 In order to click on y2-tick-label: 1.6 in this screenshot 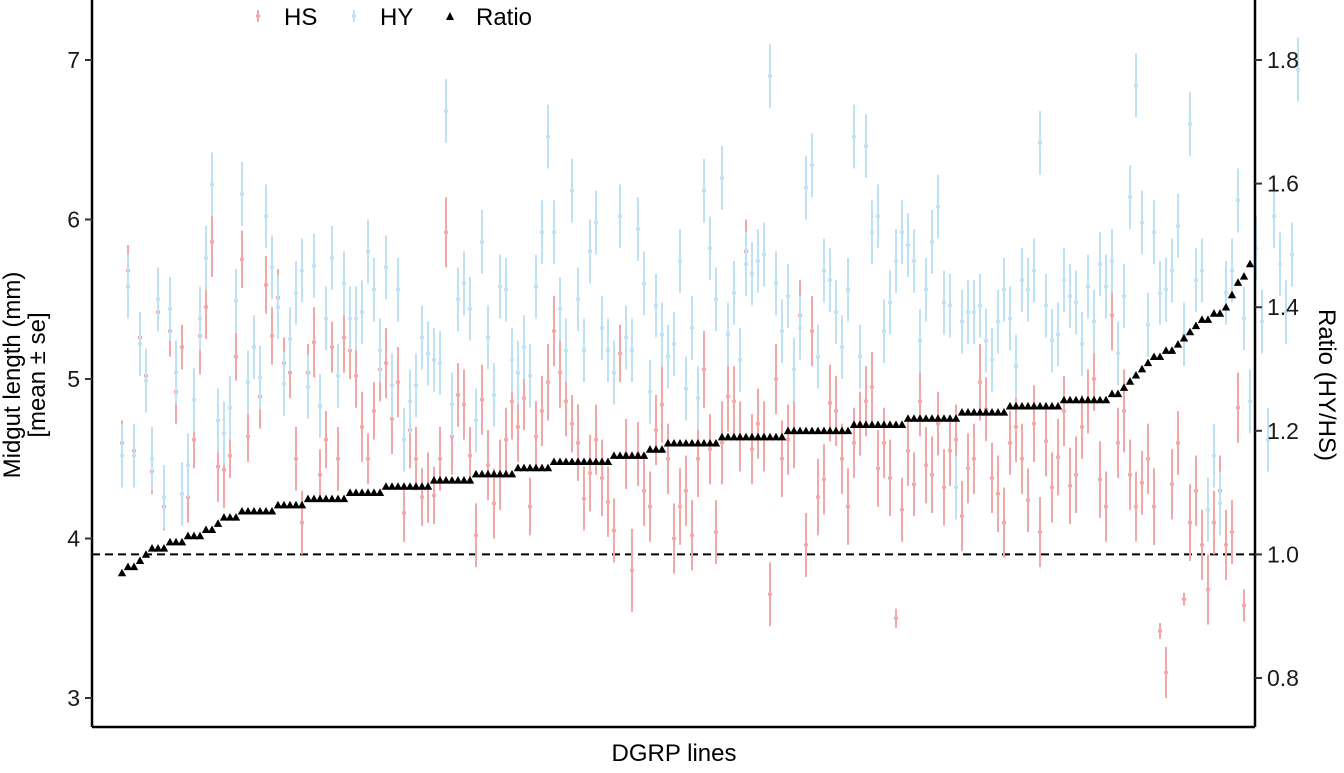, I will do `click(1283, 184)`.